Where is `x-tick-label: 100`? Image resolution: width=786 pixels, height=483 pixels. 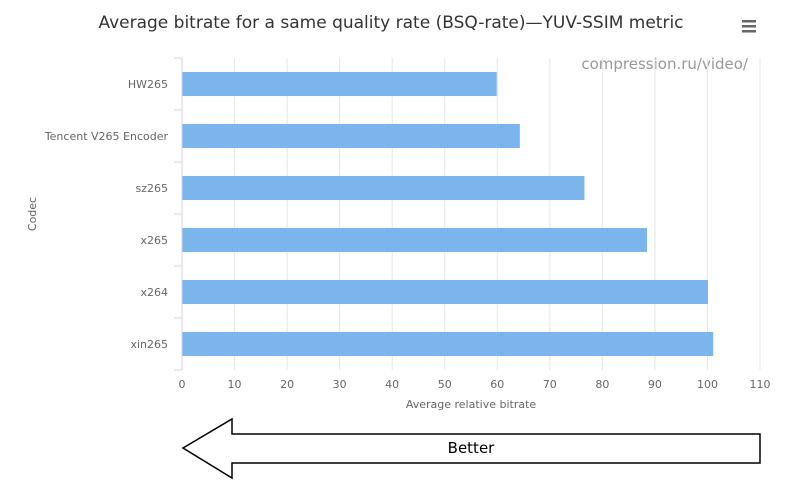 x-tick-label: 100 is located at coordinates (707, 384).